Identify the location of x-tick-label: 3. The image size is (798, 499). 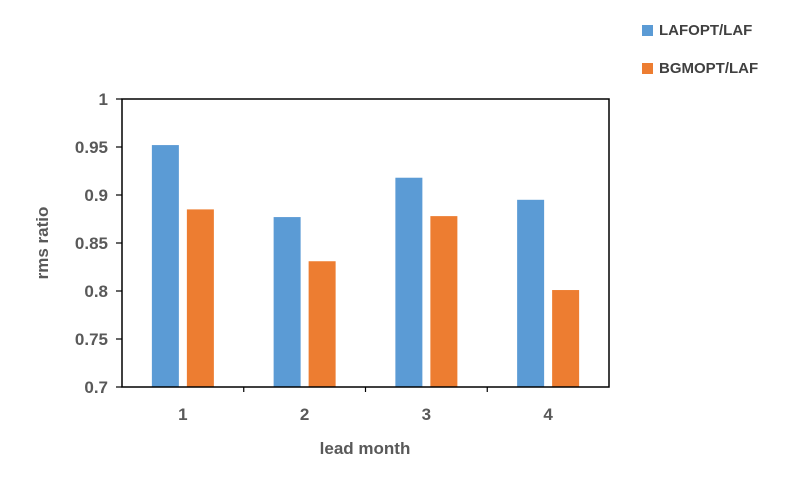
(426, 414).